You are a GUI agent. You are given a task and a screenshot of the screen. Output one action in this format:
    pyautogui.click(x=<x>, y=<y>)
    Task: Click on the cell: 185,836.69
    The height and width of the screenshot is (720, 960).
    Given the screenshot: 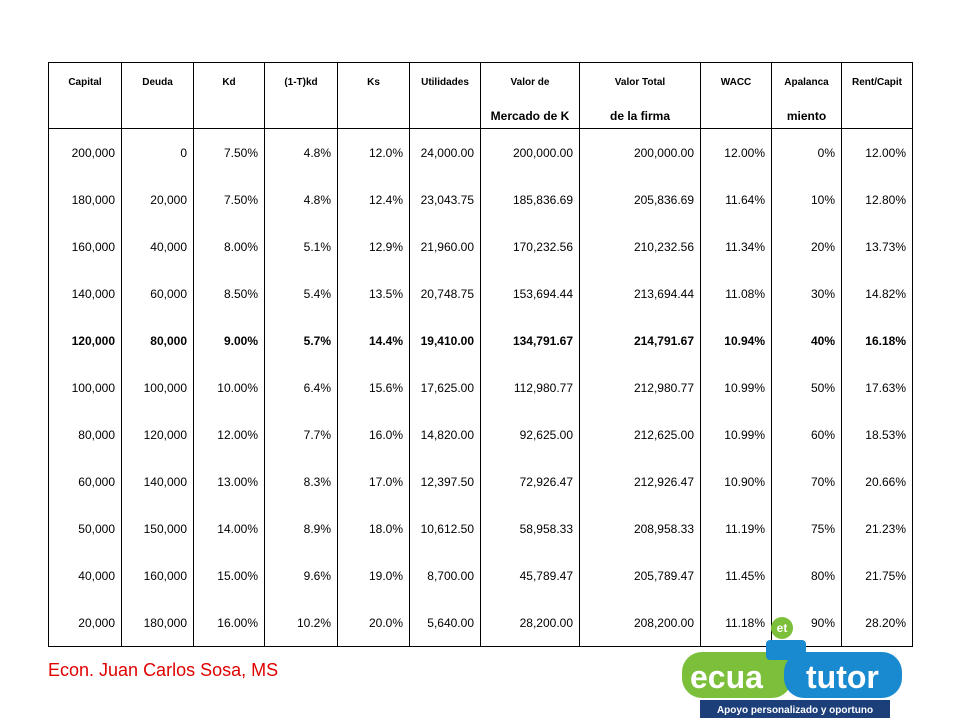 What is the action you would take?
    pyautogui.click(x=530, y=199)
    